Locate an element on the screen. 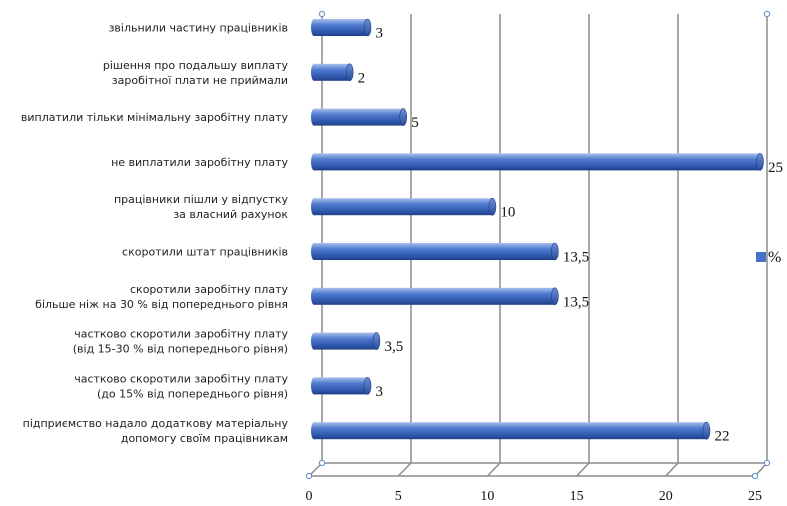 This screenshot has height=506, width=787. value-label: 2 is located at coordinates (362, 78).